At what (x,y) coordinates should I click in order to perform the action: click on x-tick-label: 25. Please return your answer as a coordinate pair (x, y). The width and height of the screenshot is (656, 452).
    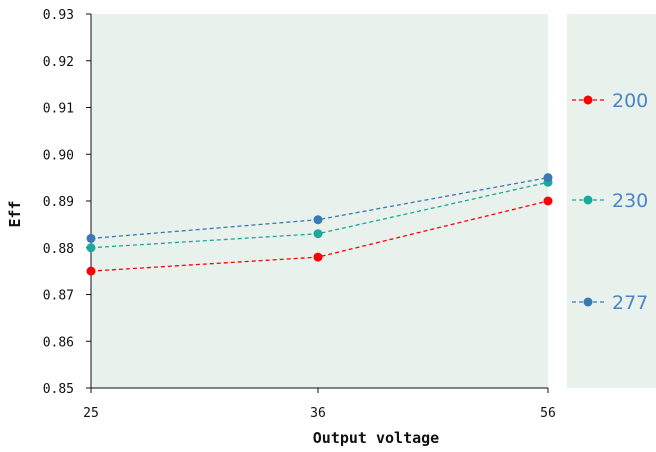
    Looking at the image, I should click on (91, 413).